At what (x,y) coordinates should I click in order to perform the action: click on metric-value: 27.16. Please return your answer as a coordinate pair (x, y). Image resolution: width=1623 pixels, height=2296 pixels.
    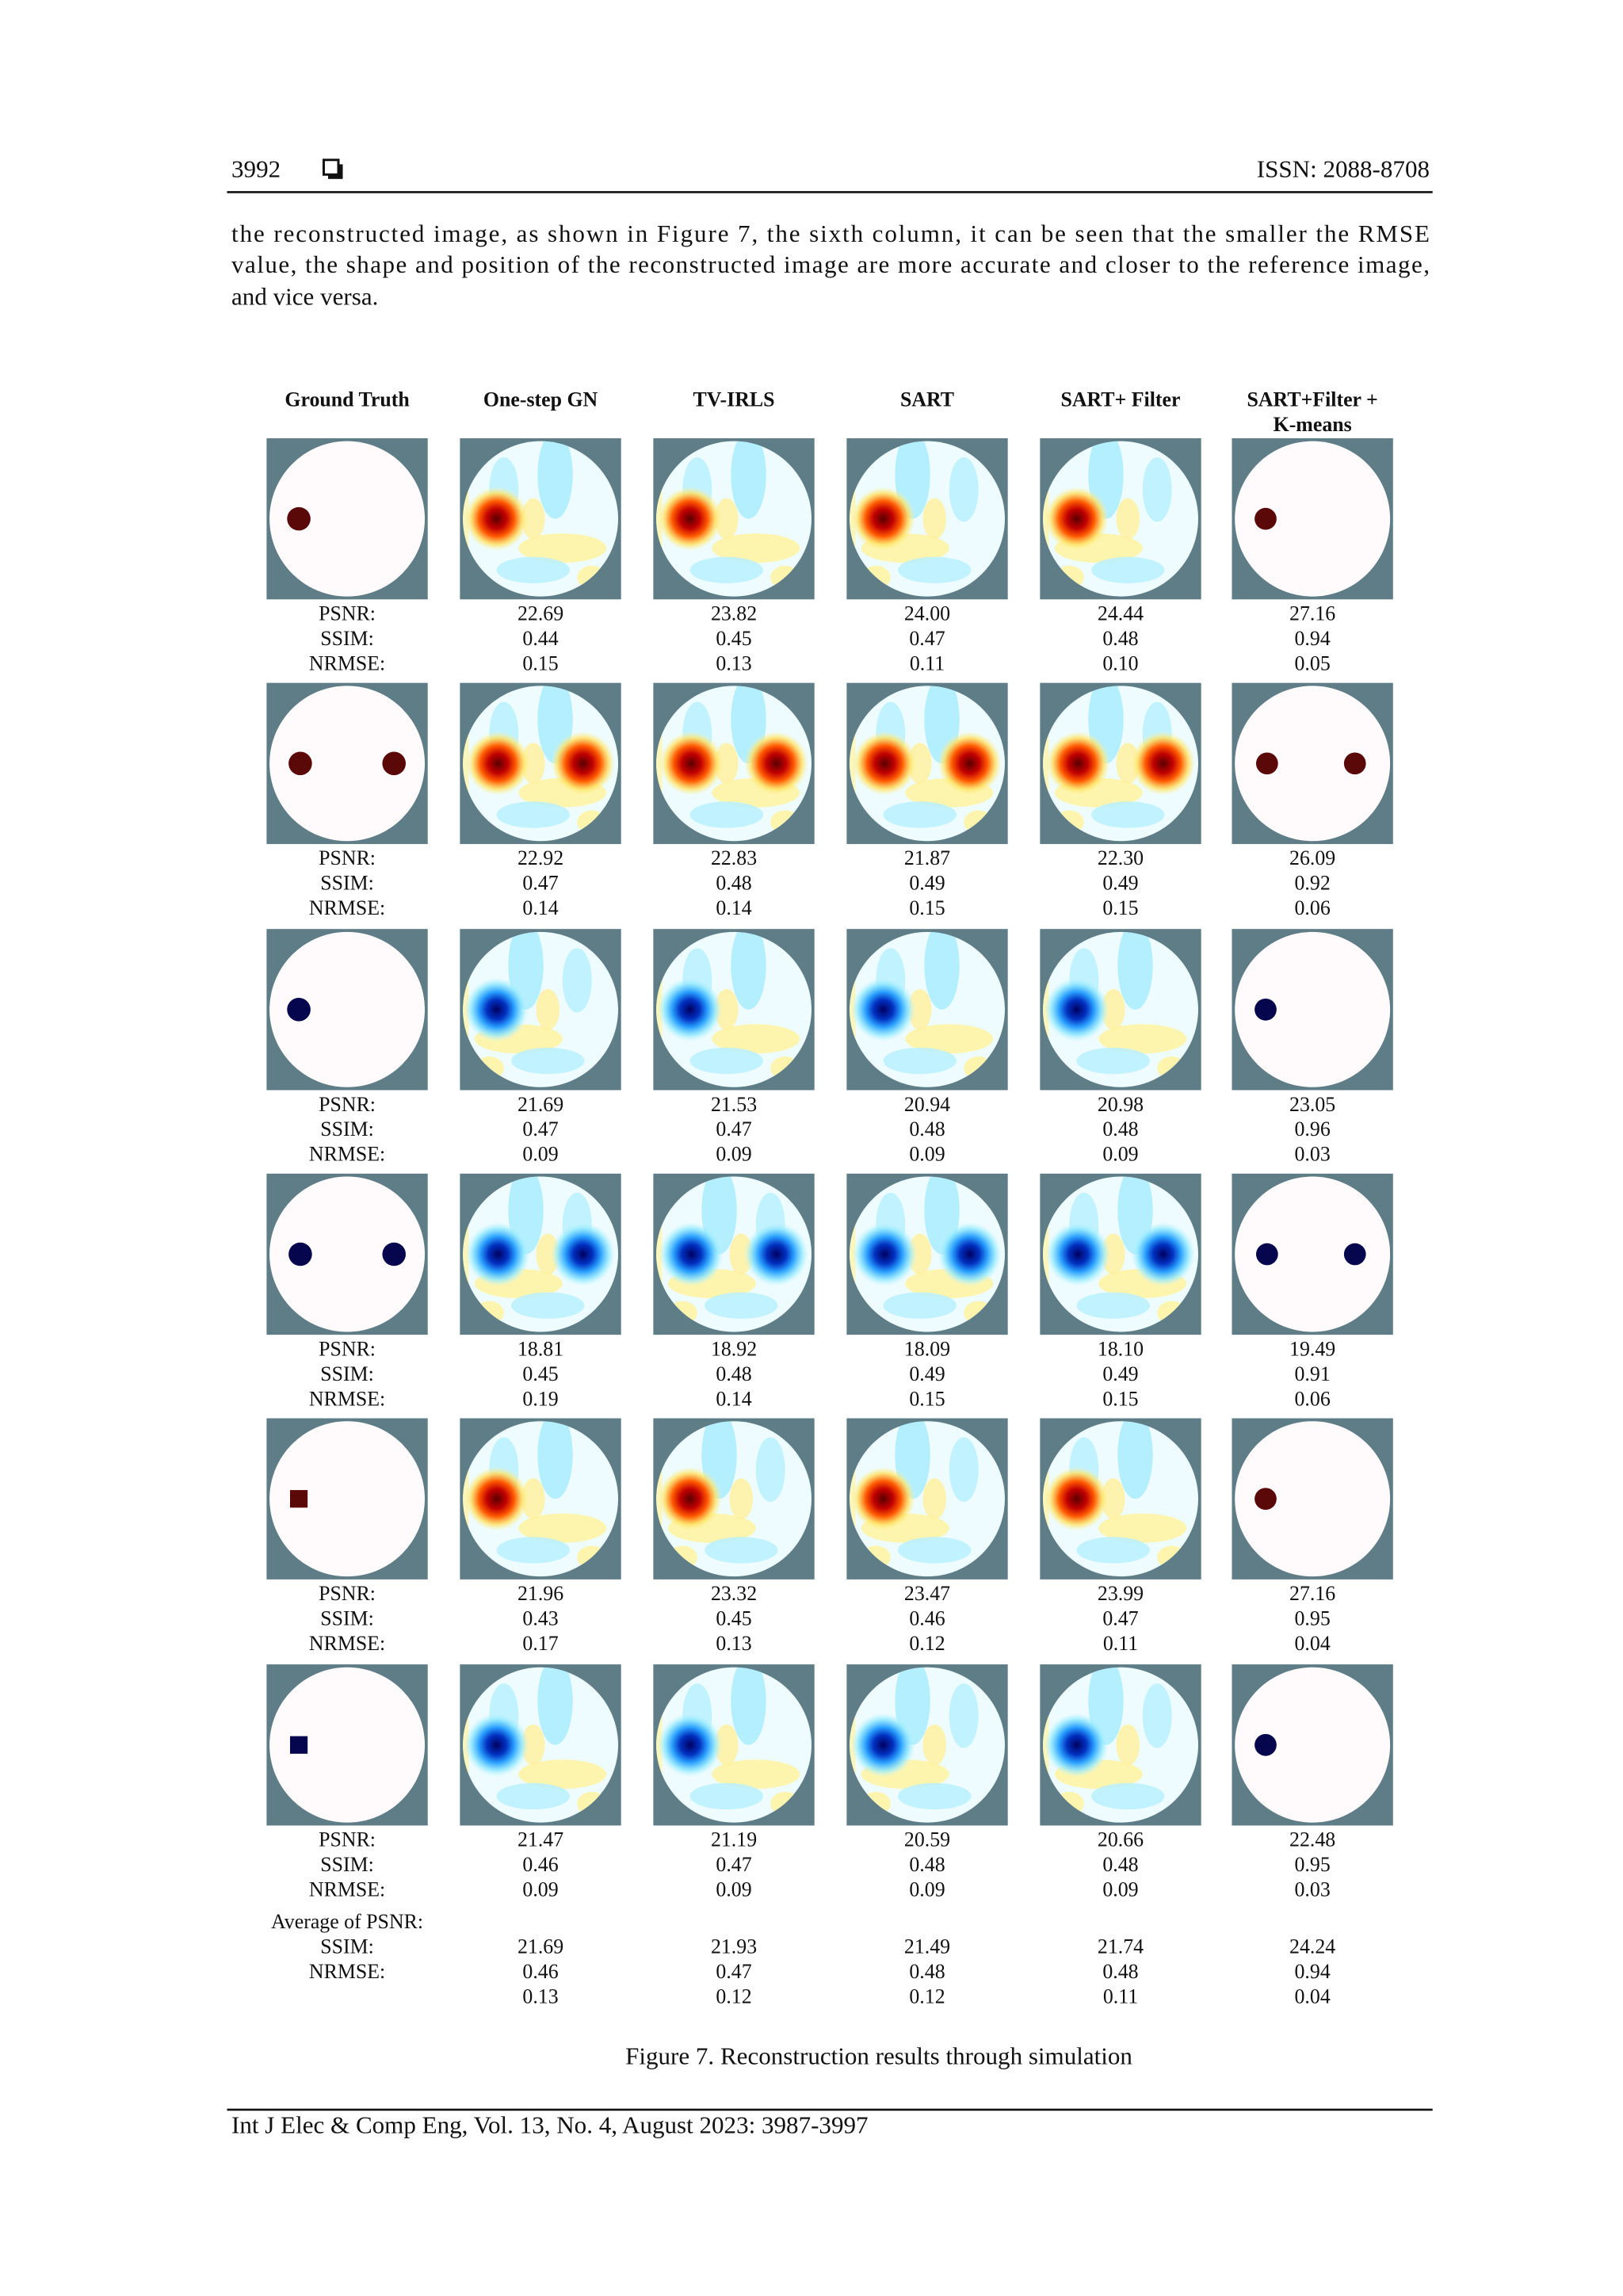
    Looking at the image, I should click on (1312, 1593).